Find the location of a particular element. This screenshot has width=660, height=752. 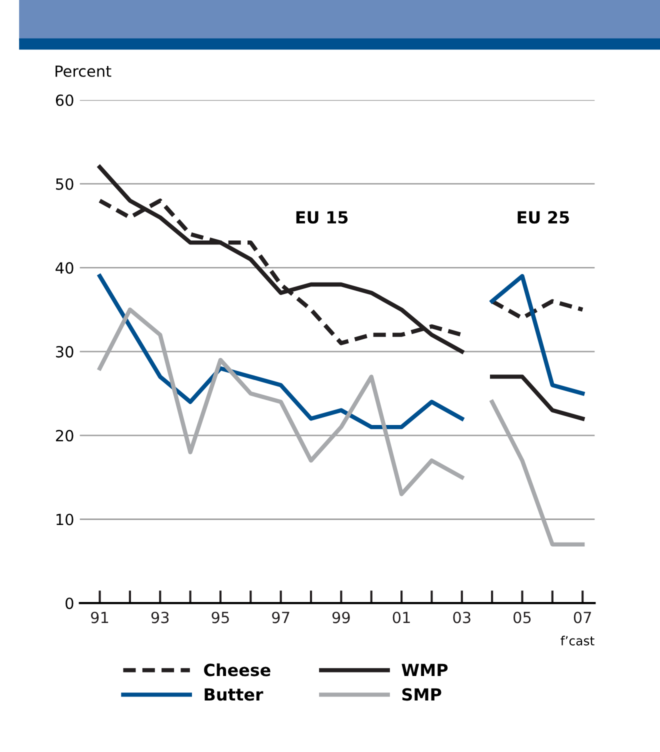

y-axis-title: Percent is located at coordinates (84, 71).